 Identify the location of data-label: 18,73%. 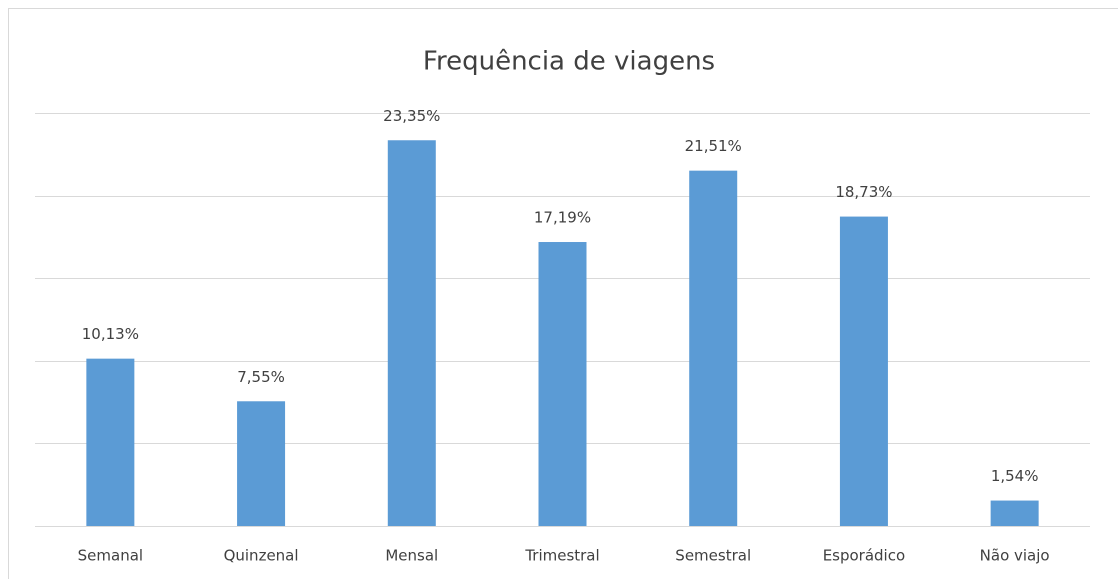
(863, 192).